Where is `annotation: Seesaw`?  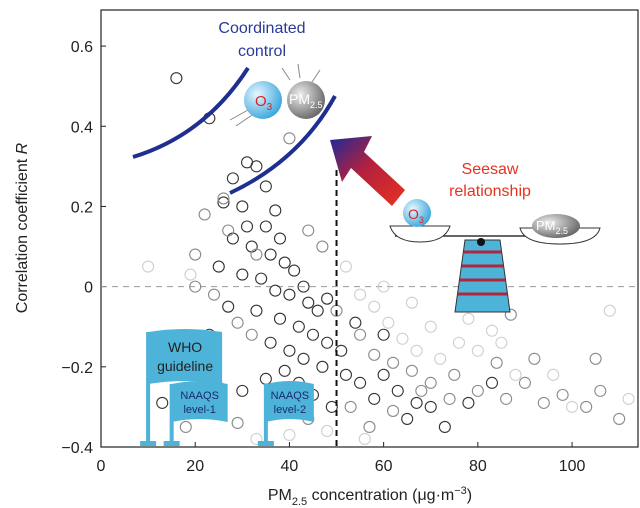
annotation: Seesaw is located at coordinates (490, 169).